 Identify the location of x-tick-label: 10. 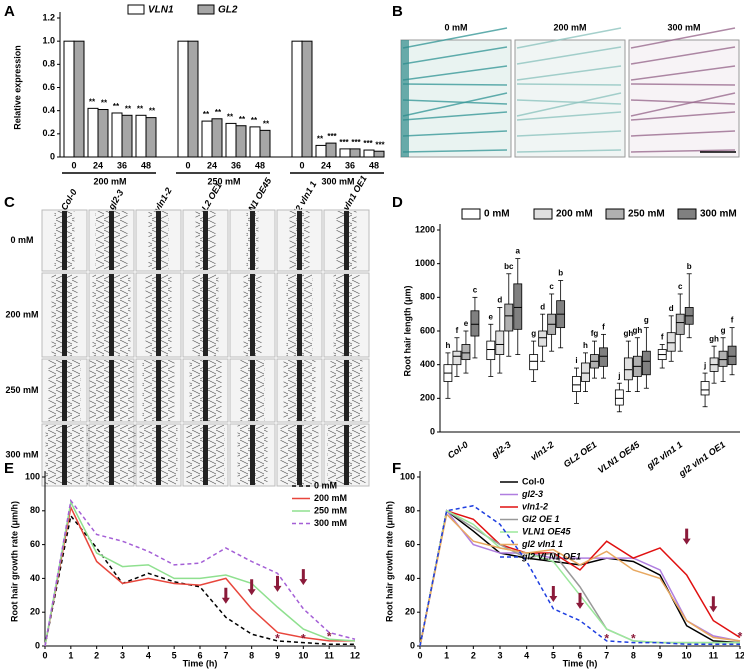
(687, 655).